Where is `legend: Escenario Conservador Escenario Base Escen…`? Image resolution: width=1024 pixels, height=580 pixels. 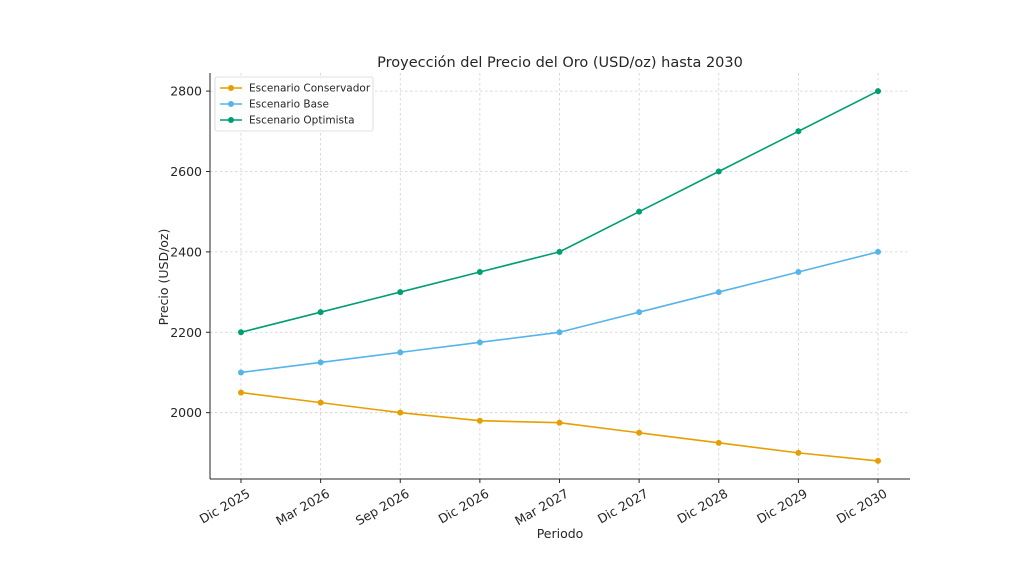
legend: Escenario Conservador Escenario Base Escen… is located at coordinates (294, 104).